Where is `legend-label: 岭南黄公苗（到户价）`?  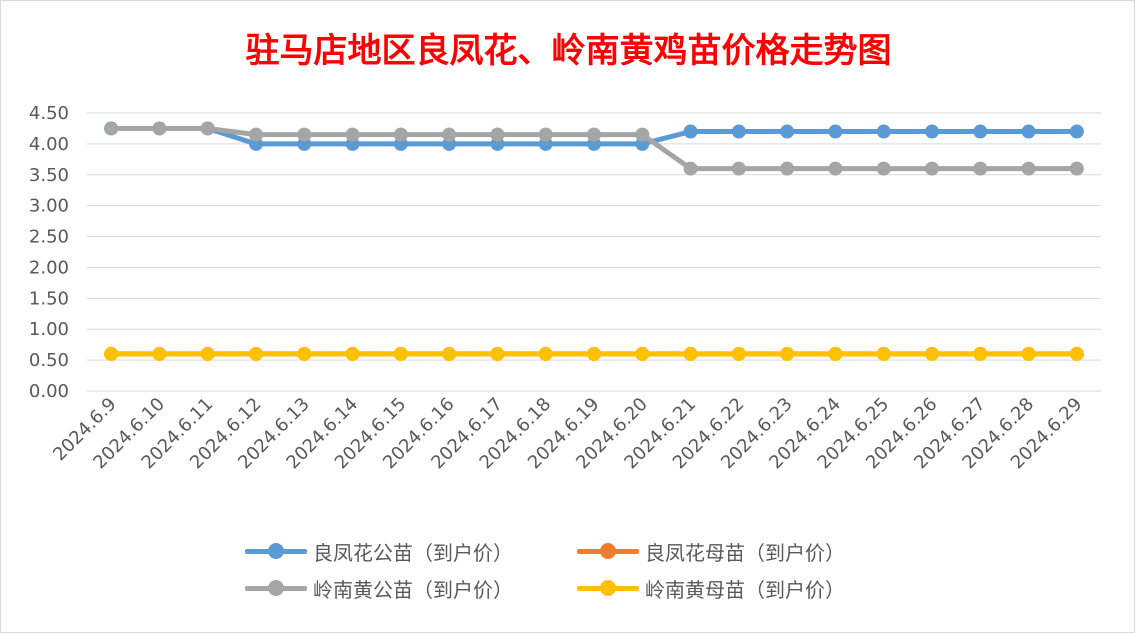 legend-label: 岭南黄公苗（到户价） is located at coordinates (413, 589).